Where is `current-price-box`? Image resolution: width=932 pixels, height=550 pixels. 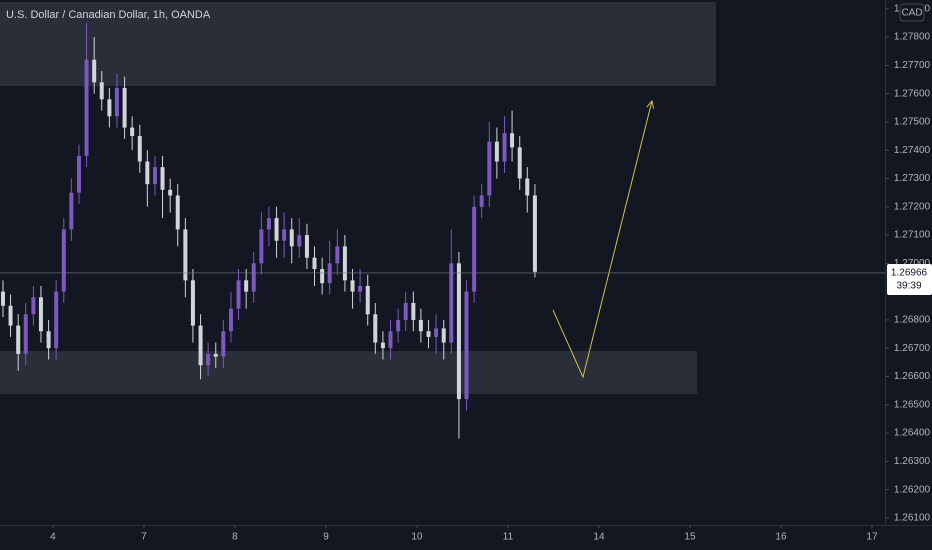
current-price-box is located at coordinates (909, 279).